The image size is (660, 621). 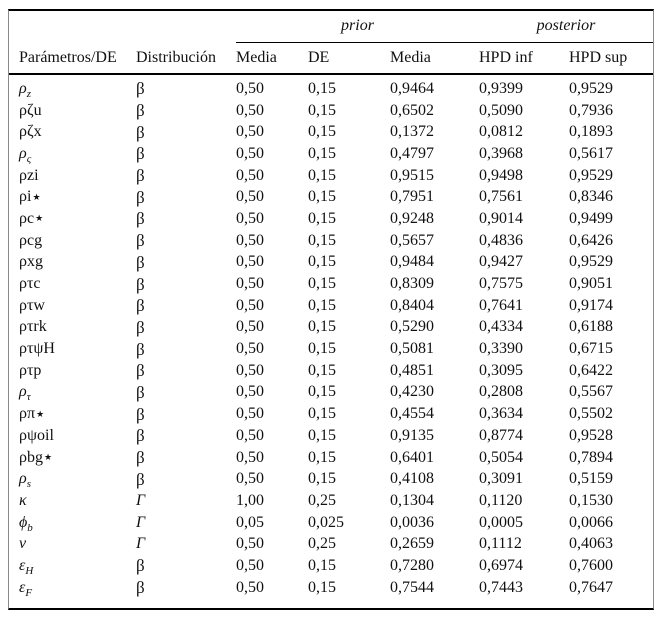 I want to click on param-glyph: ρζx, so click(x=30, y=132).